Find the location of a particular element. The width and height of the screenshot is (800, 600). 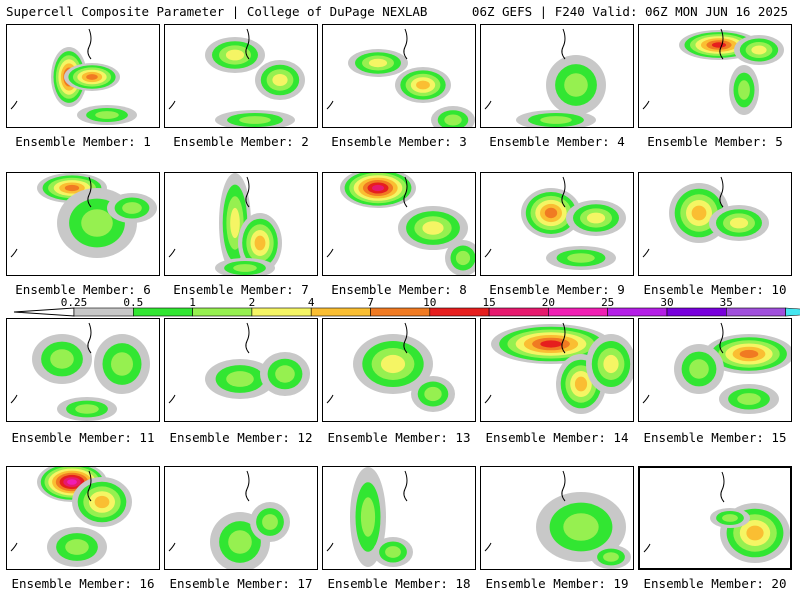

legend-tick-label: 7 is located at coordinates (370, 302).